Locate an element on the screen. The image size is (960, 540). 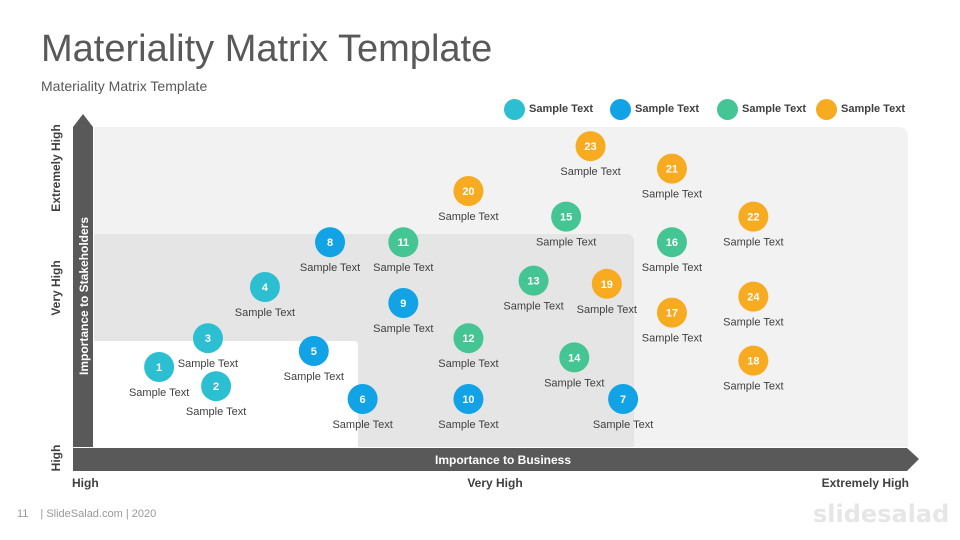
x-axis-arrow is located at coordinates (496, 459).